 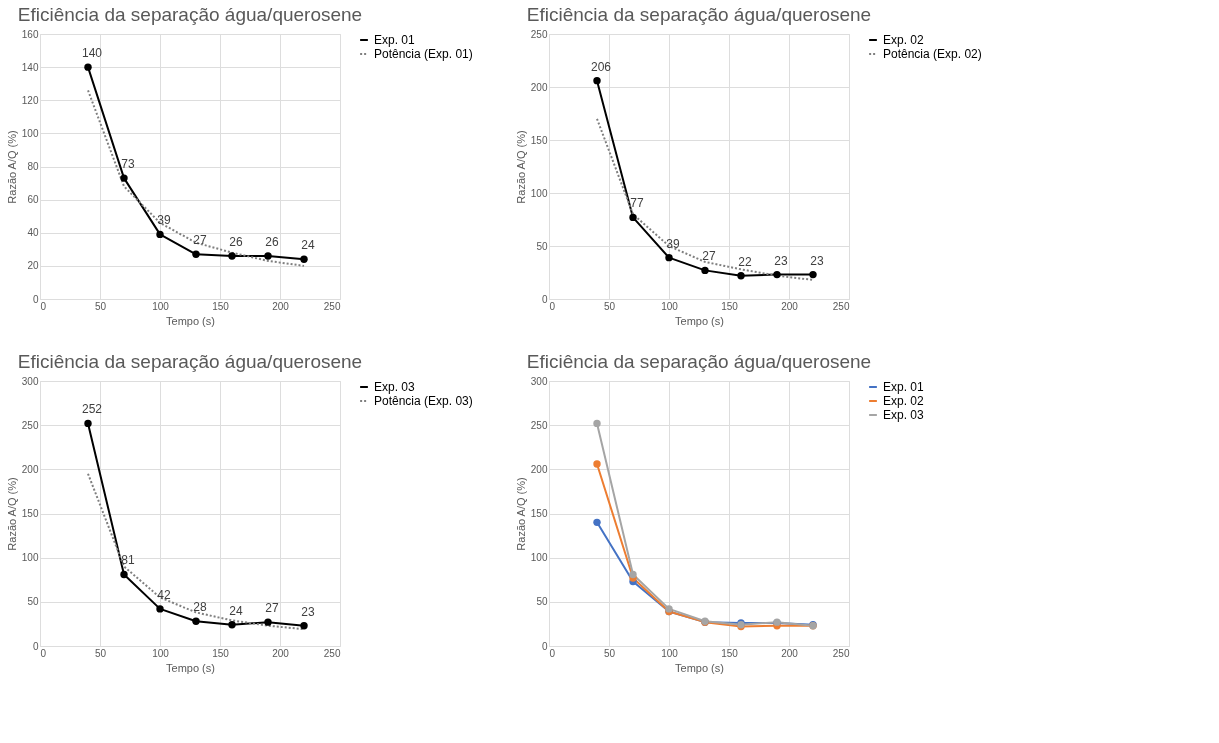 What do you see at coordinates (932, 54) in the screenshot?
I see `legend-label: Potência (Exp. 02)` at bounding box center [932, 54].